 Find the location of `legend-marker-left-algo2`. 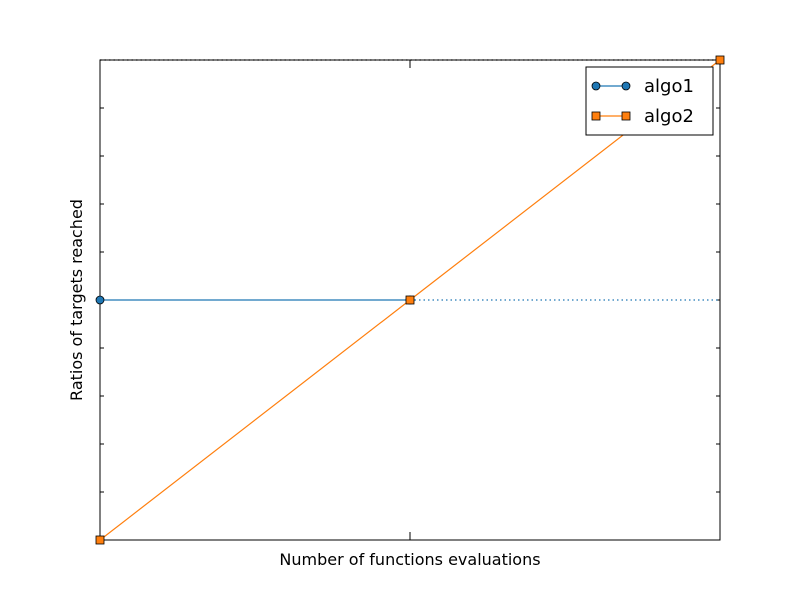

legend-marker-left-algo2 is located at coordinates (596, 116).